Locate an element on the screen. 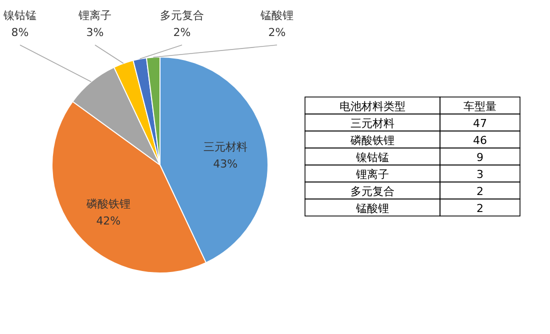 The height and width of the screenshot is (334, 550). slice-label: 磷酸铁锂 is located at coordinates (107, 204).